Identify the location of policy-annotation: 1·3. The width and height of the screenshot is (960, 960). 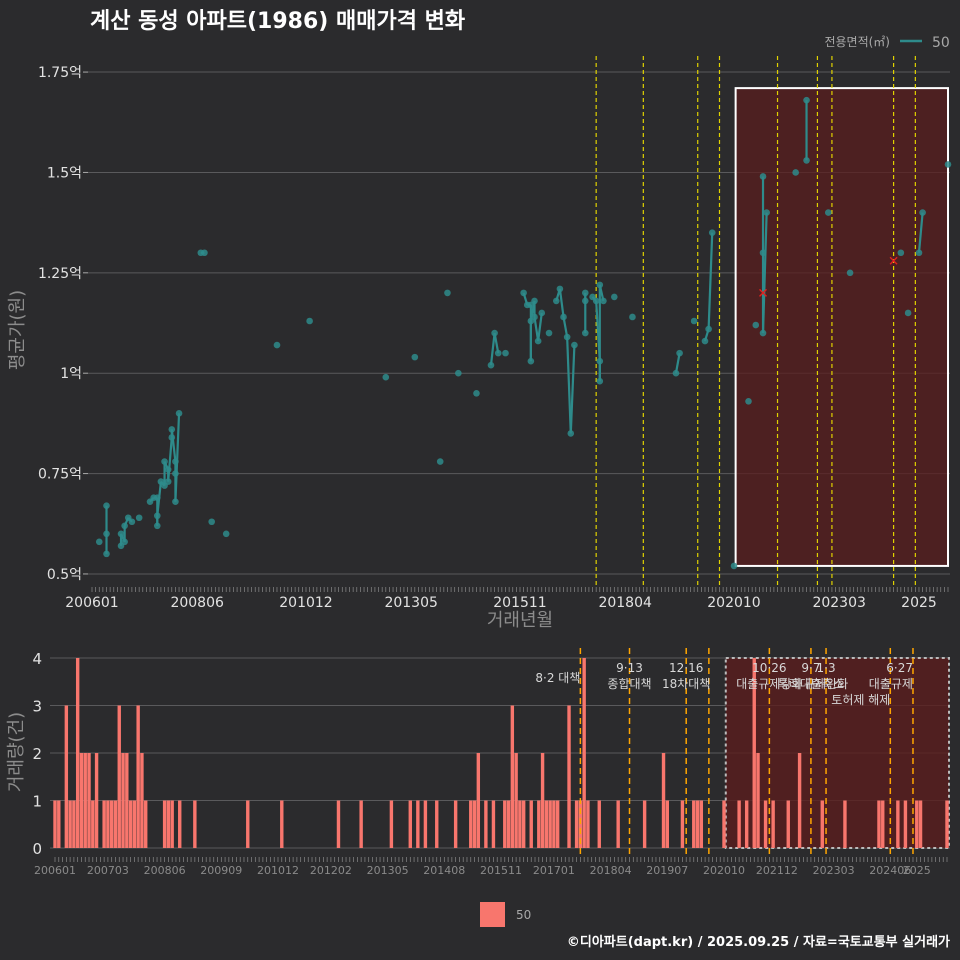
(826, 668).